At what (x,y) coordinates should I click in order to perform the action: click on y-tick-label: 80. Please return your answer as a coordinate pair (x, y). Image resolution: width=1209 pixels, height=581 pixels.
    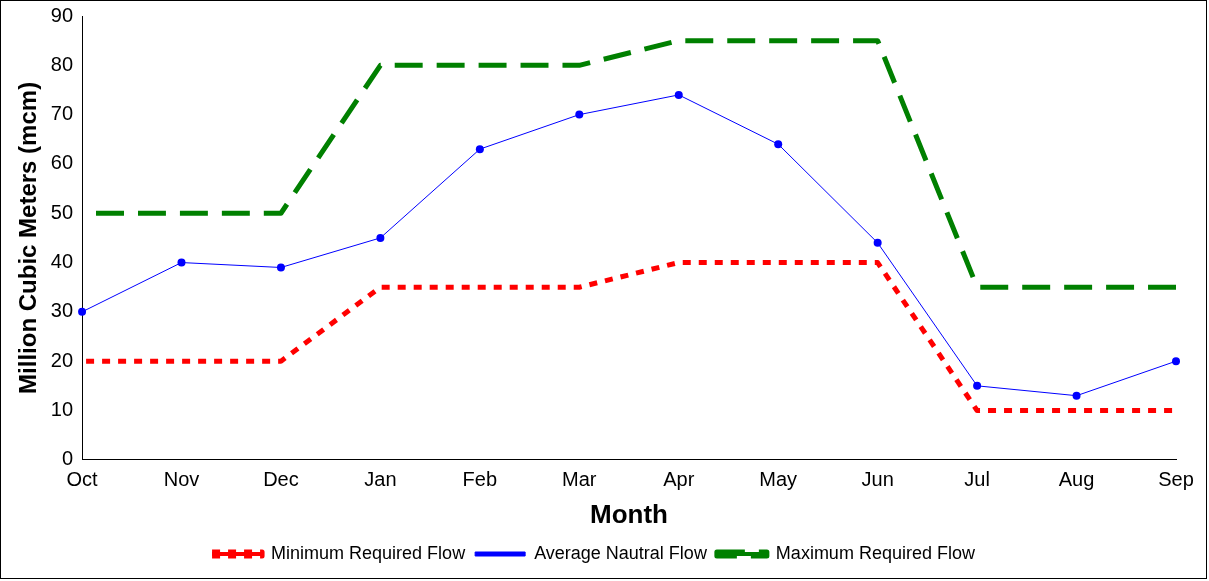
    Looking at the image, I should click on (62, 63).